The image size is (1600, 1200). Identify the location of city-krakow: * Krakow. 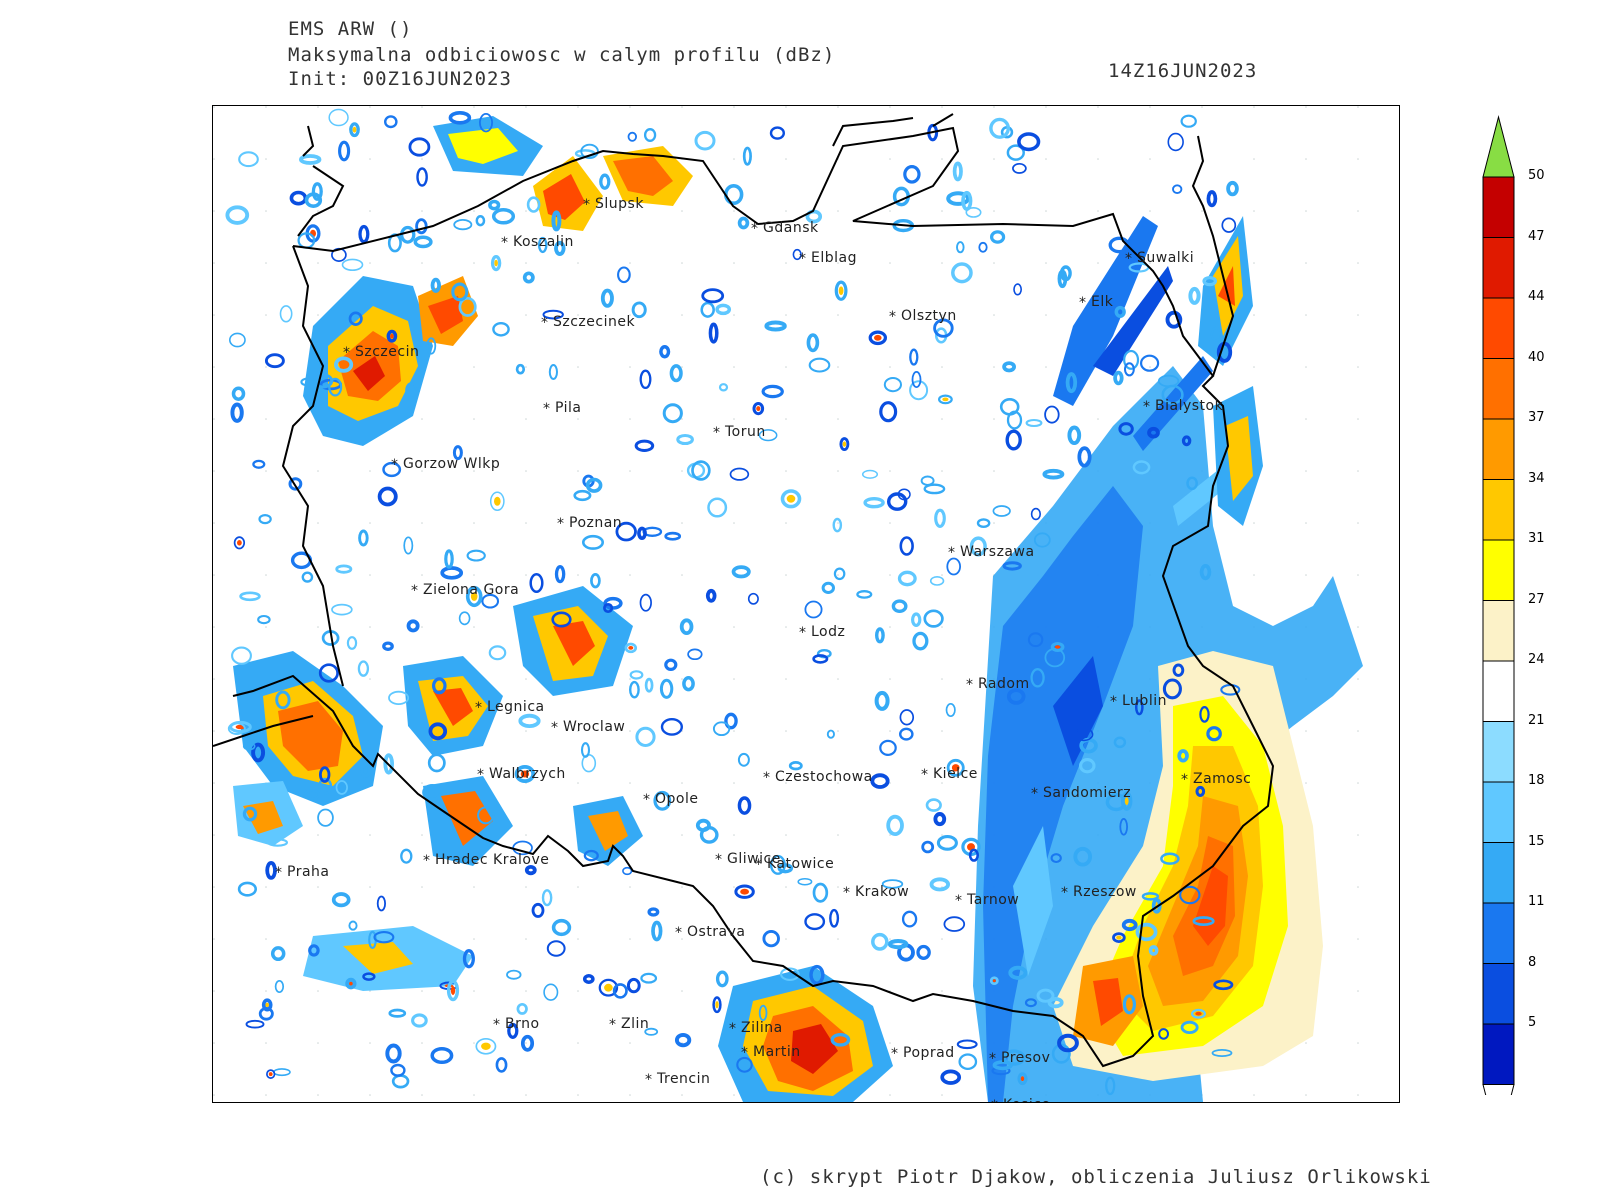
(876, 892).